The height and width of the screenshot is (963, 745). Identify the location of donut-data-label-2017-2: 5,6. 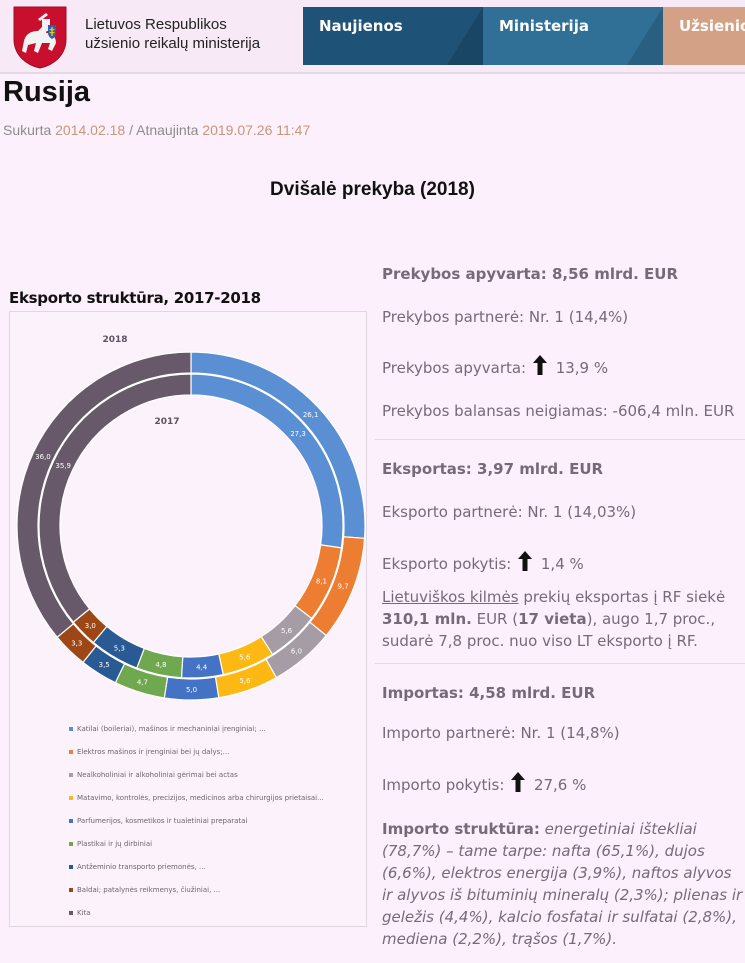
(287, 631).